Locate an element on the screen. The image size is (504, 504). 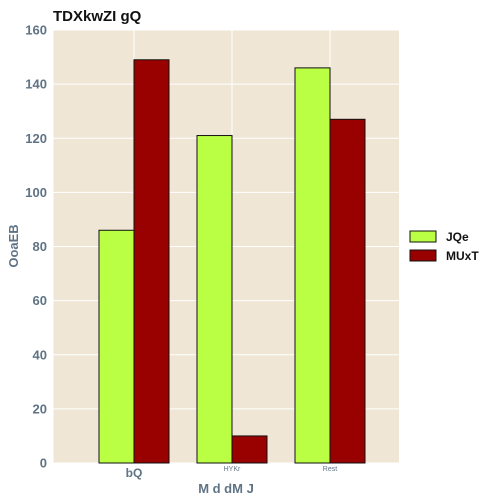
chart-title: TDXkwZI gQ is located at coordinates (97, 16).